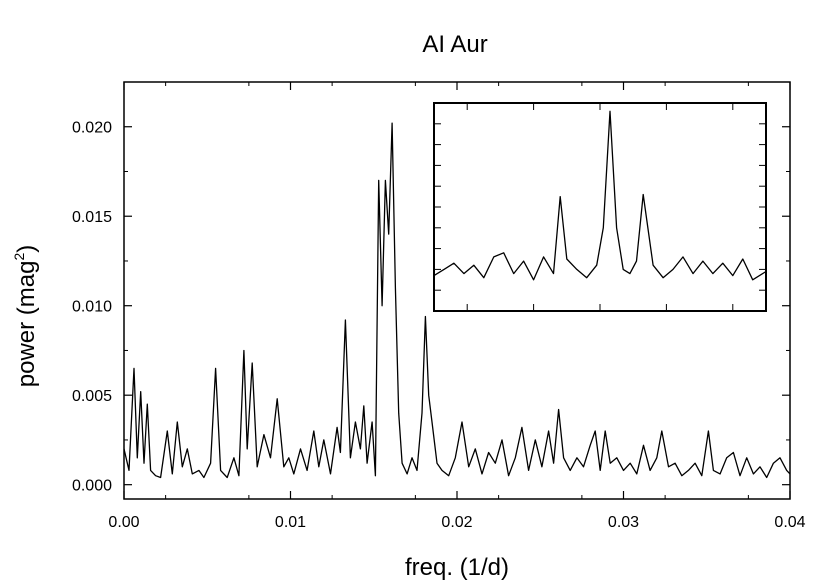 The height and width of the screenshot is (583, 830). I want to click on y-tick-label: 0.000, so click(92, 486).